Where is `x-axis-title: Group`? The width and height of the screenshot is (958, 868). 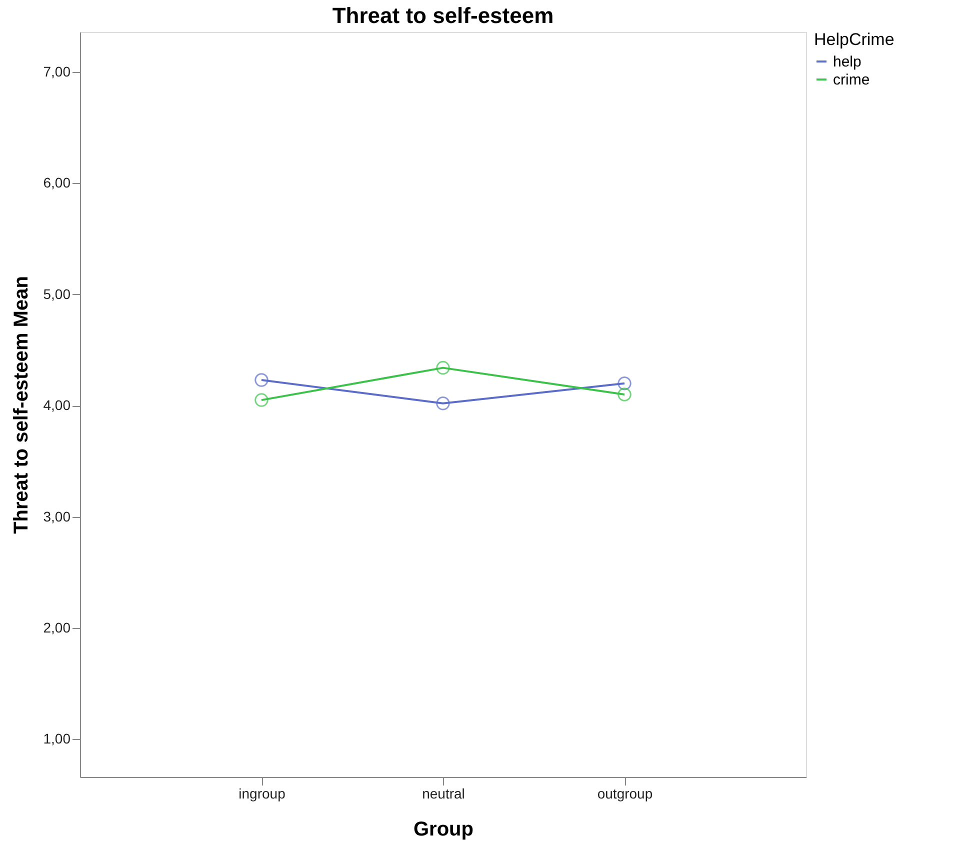 x-axis-title: Group is located at coordinates (444, 829).